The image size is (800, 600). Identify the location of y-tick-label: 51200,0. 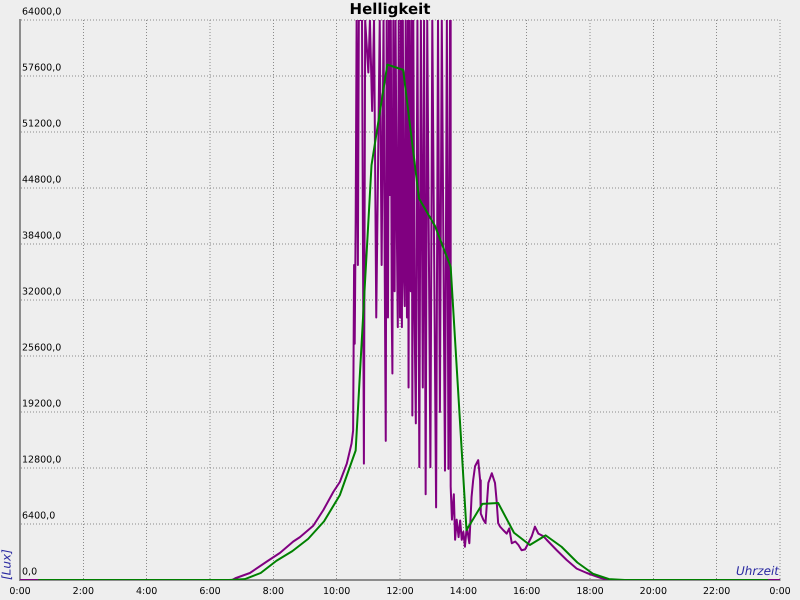
(42, 124).